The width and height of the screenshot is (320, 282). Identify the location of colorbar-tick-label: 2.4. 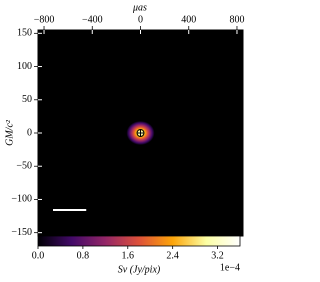
(172, 255).